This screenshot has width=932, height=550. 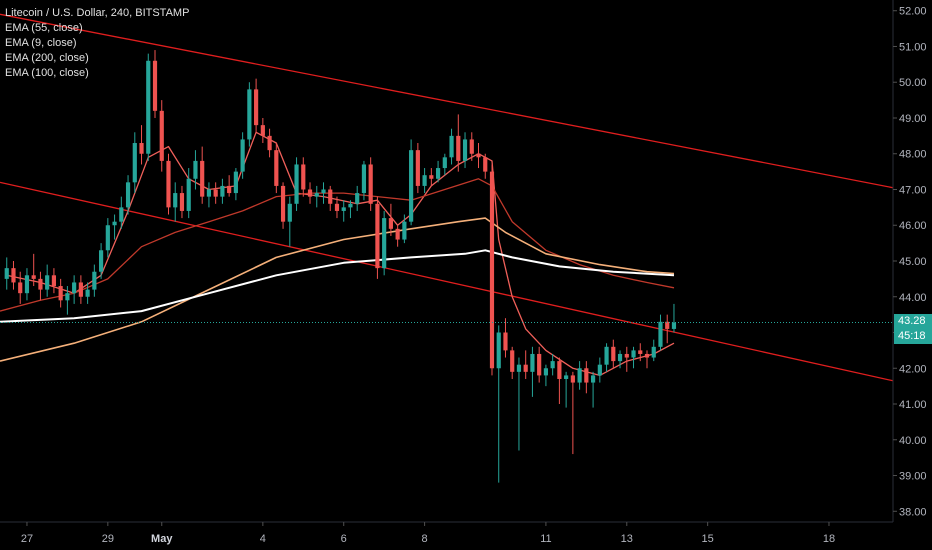 I want to click on countdown-badge: 45:18, so click(x=913, y=337).